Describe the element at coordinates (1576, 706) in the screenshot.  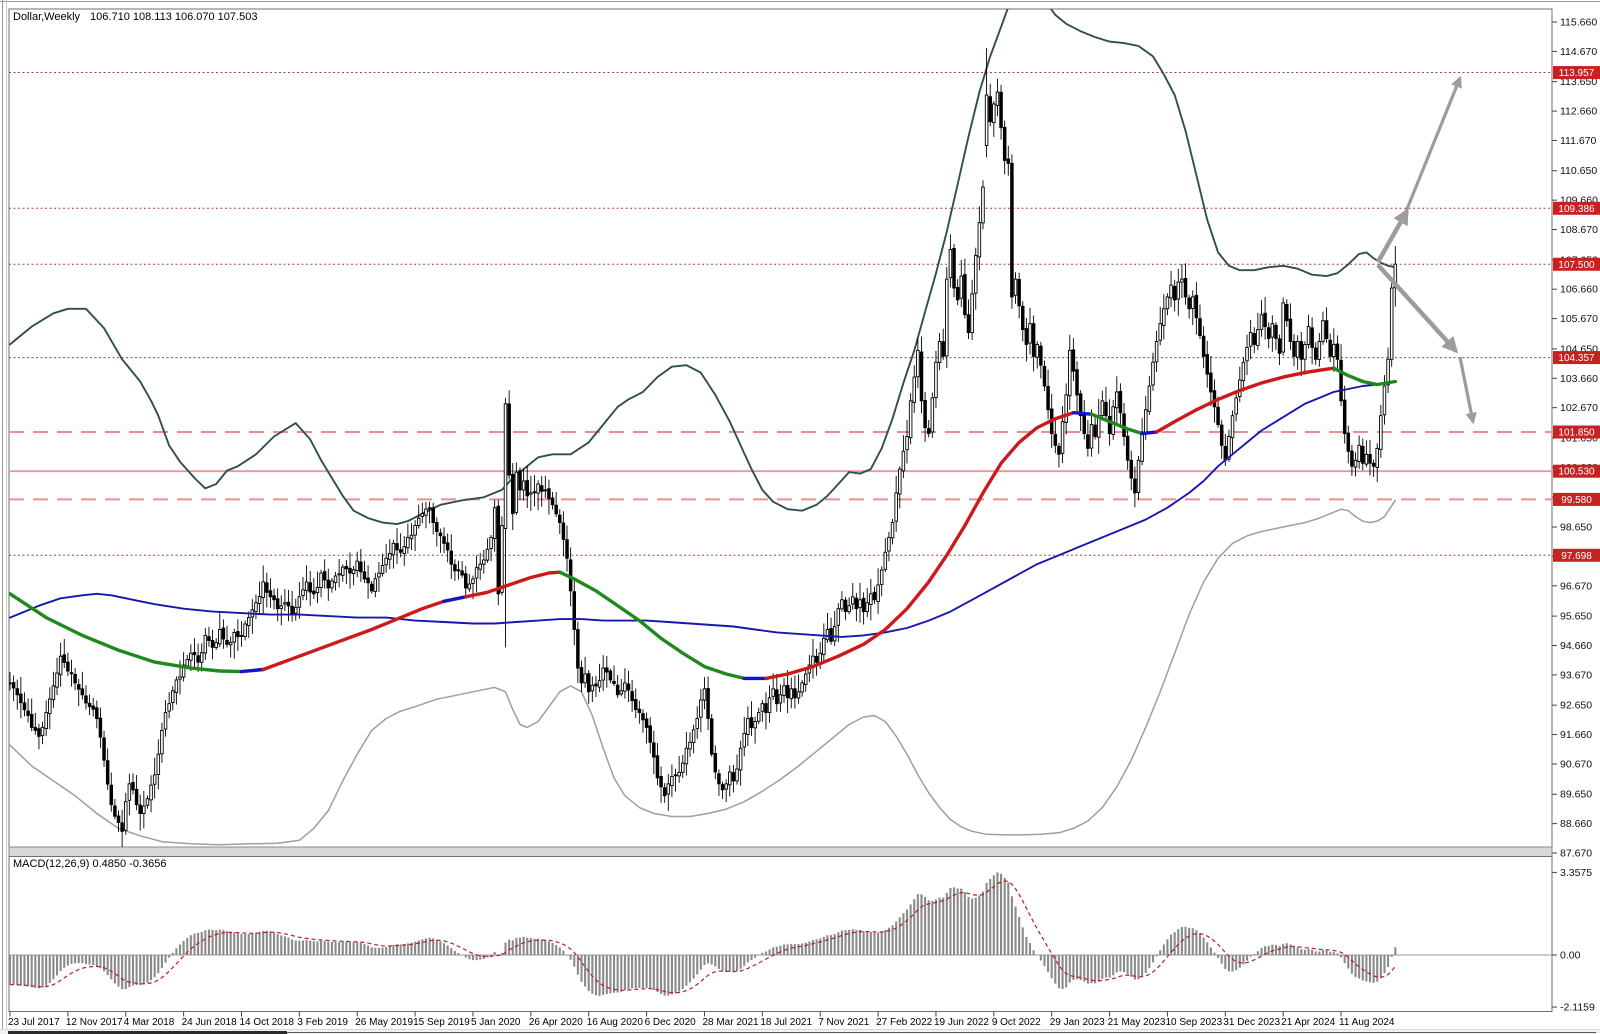
I see `svg-text: 92.650` at that location.